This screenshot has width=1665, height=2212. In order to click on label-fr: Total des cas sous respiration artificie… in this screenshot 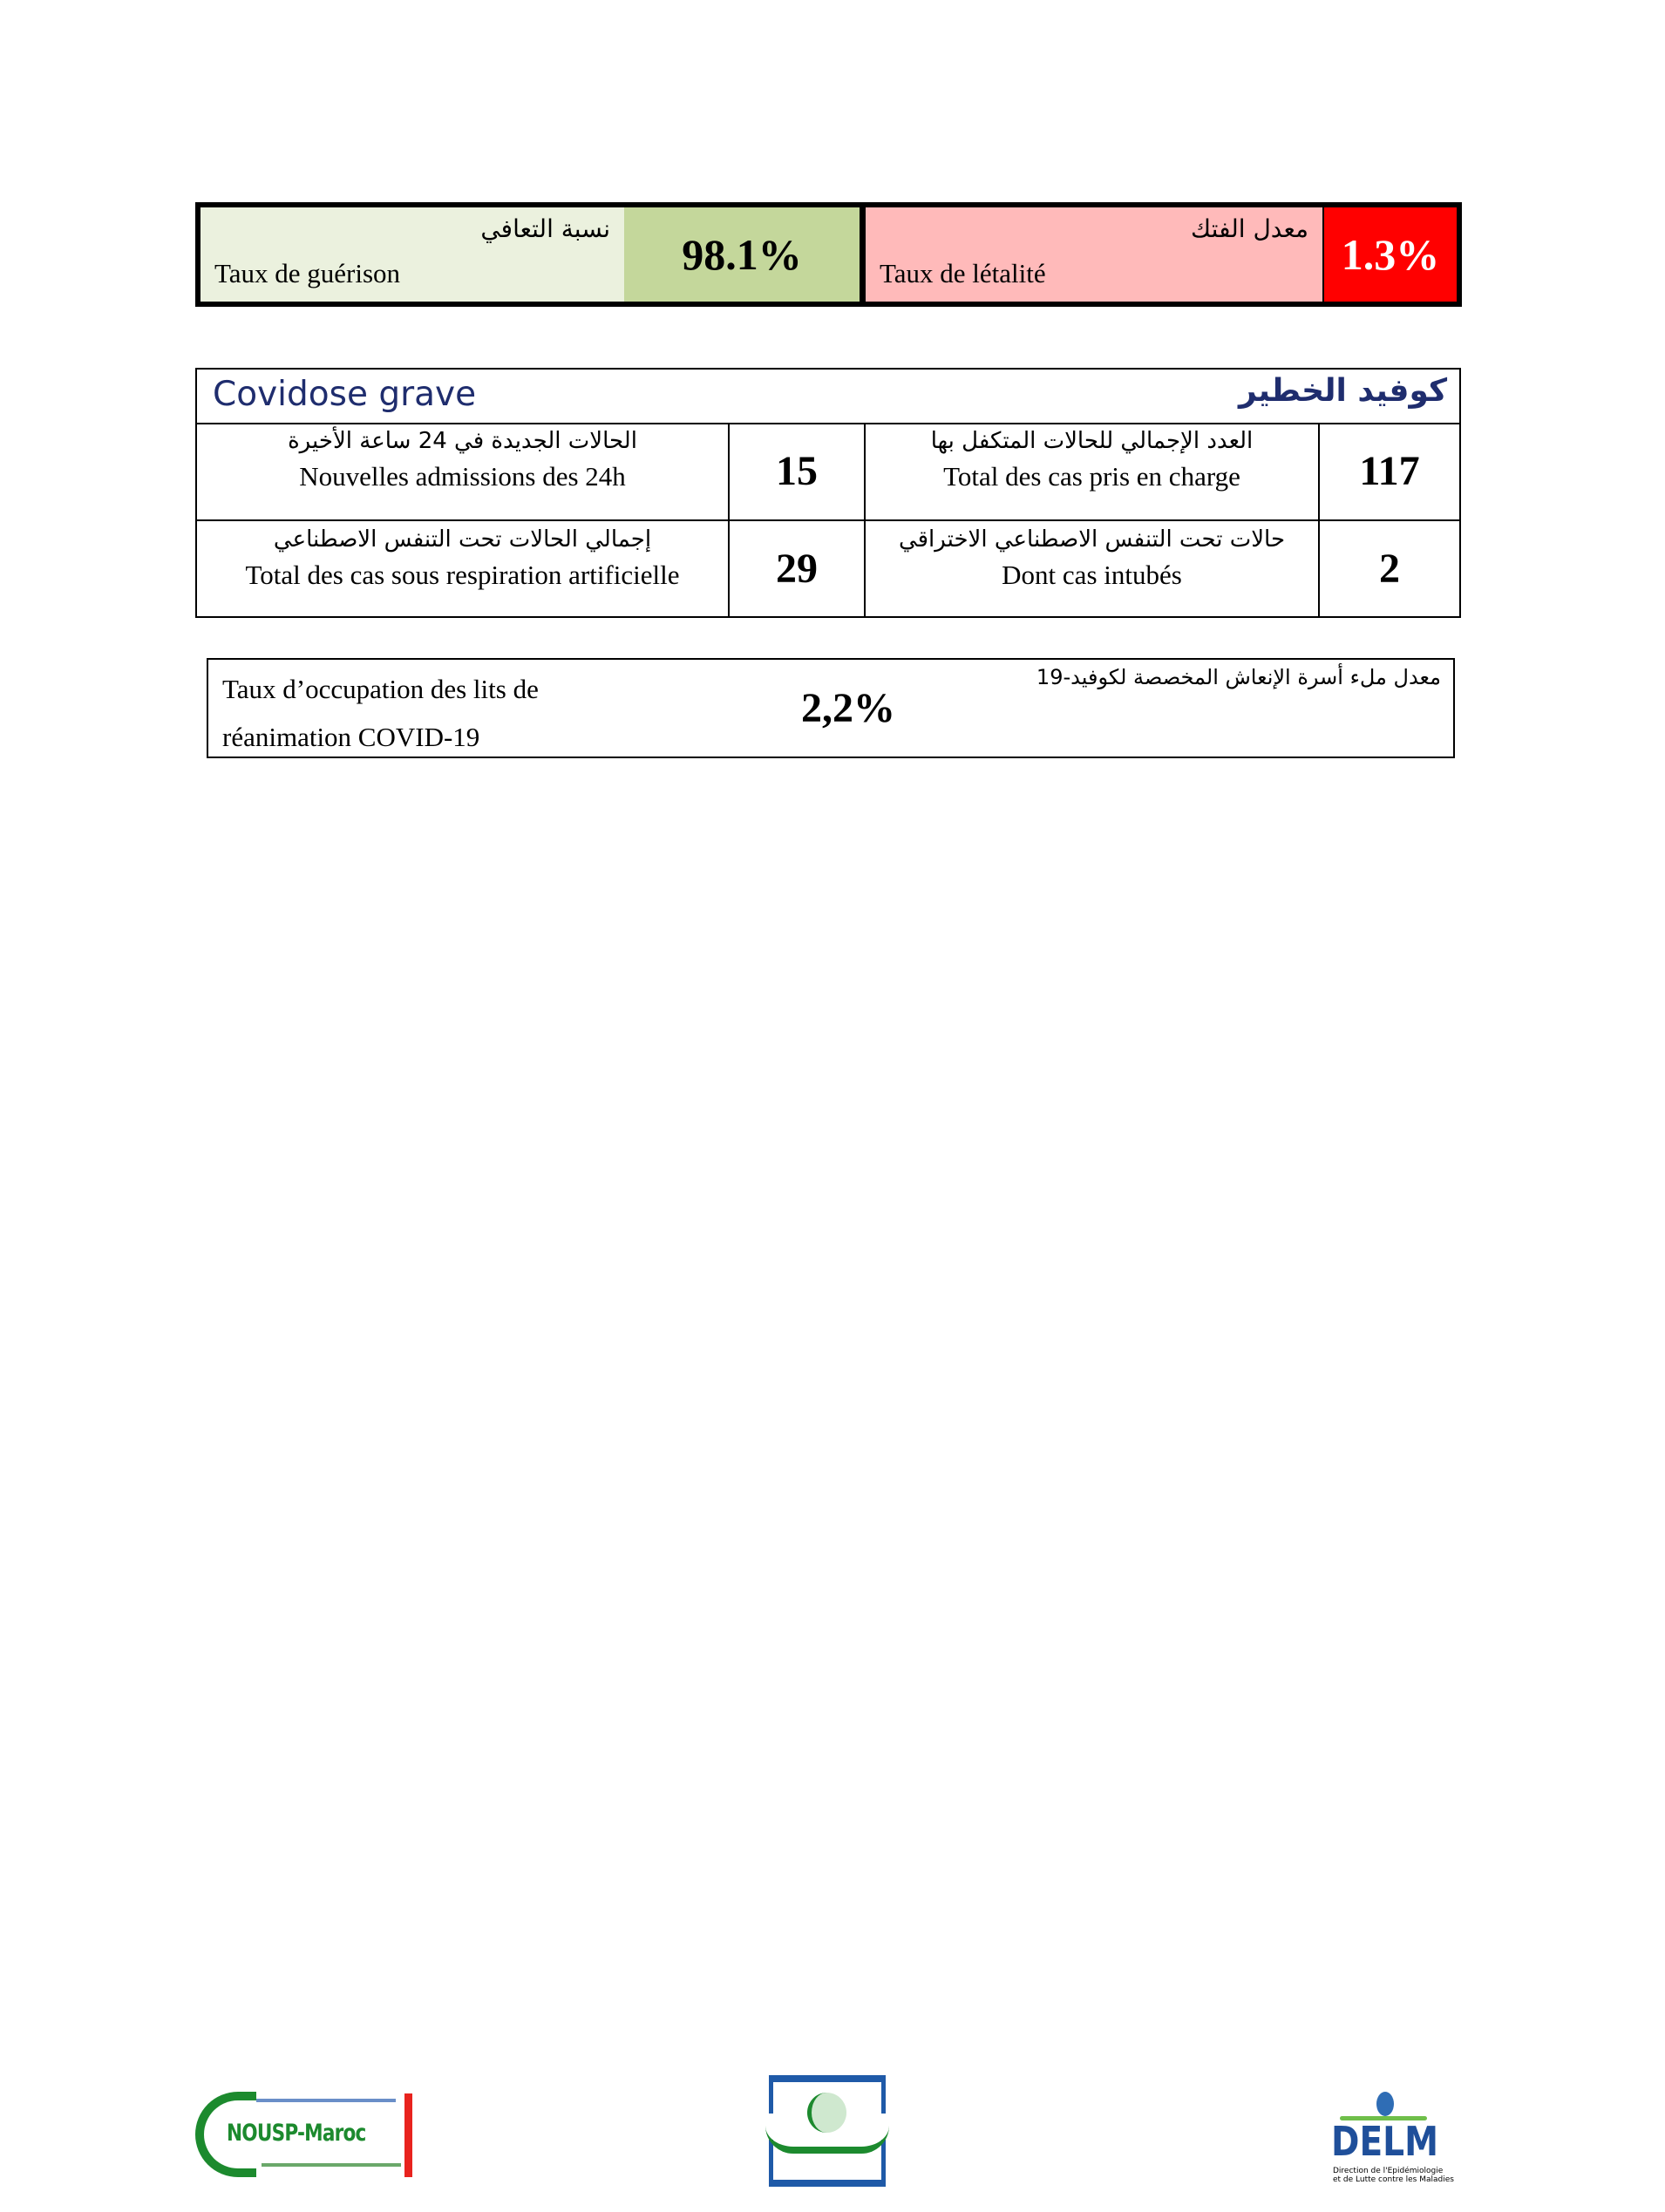, I will do `click(462, 575)`.